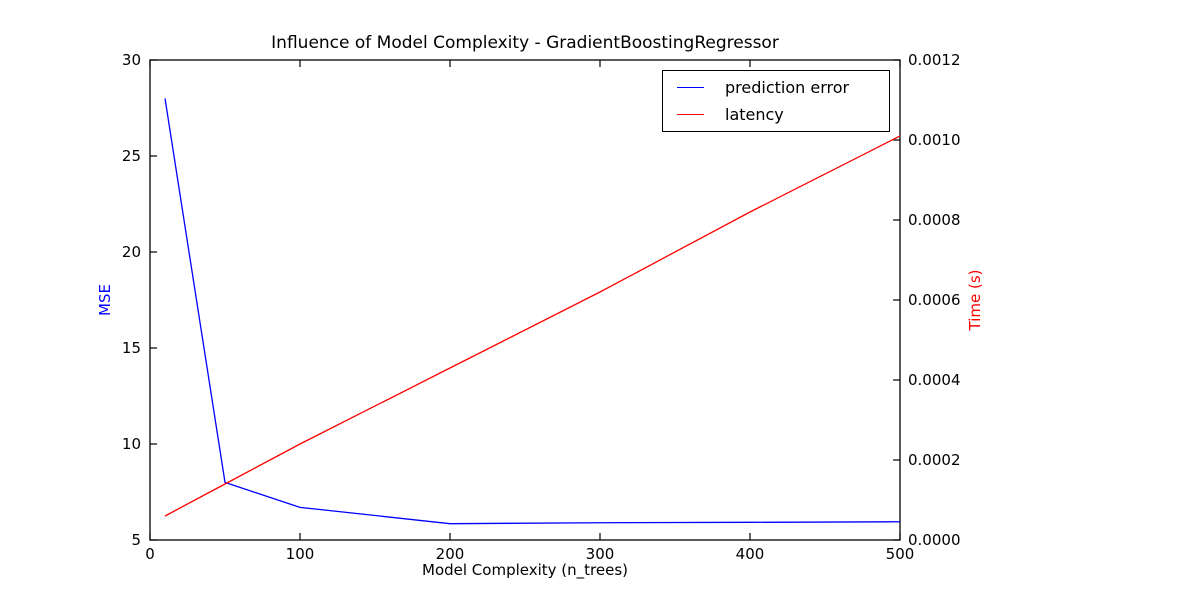 The height and width of the screenshot is (600, 1200). What do you see at coordinates (150, 554) in the screenshot?
I see `x-tick-label: 0` at bounding box center [150, 554].